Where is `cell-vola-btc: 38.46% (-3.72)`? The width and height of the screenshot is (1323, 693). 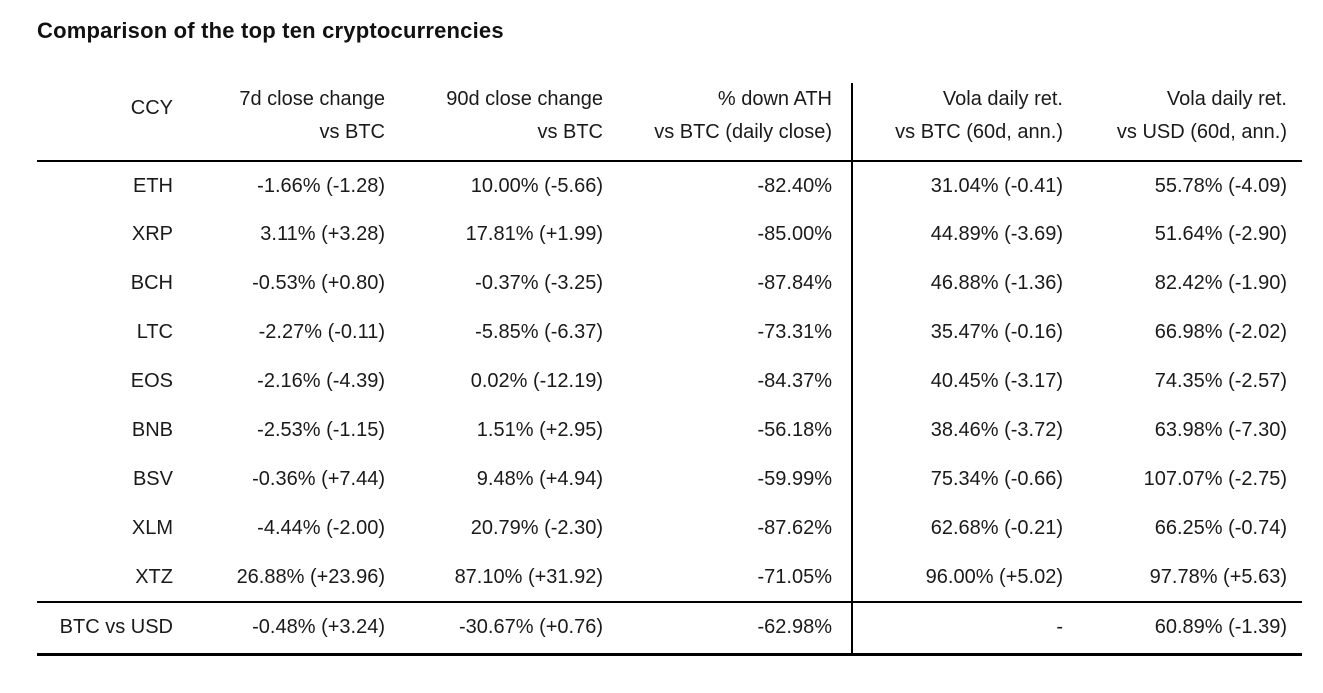
cell-vola-btc: 38.46% (-3.72) is located at coordinates (957, 430).